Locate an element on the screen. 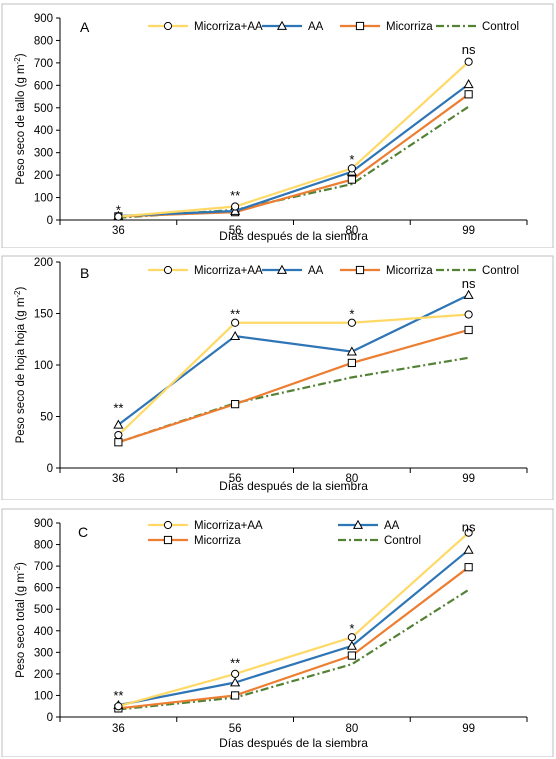  y-axis-label: Peso seco total (g m-2) is located at coordinates (20, 620).